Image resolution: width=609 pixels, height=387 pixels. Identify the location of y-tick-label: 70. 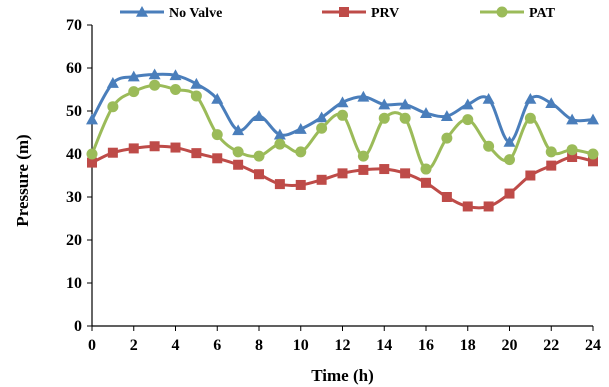
(74, 25).